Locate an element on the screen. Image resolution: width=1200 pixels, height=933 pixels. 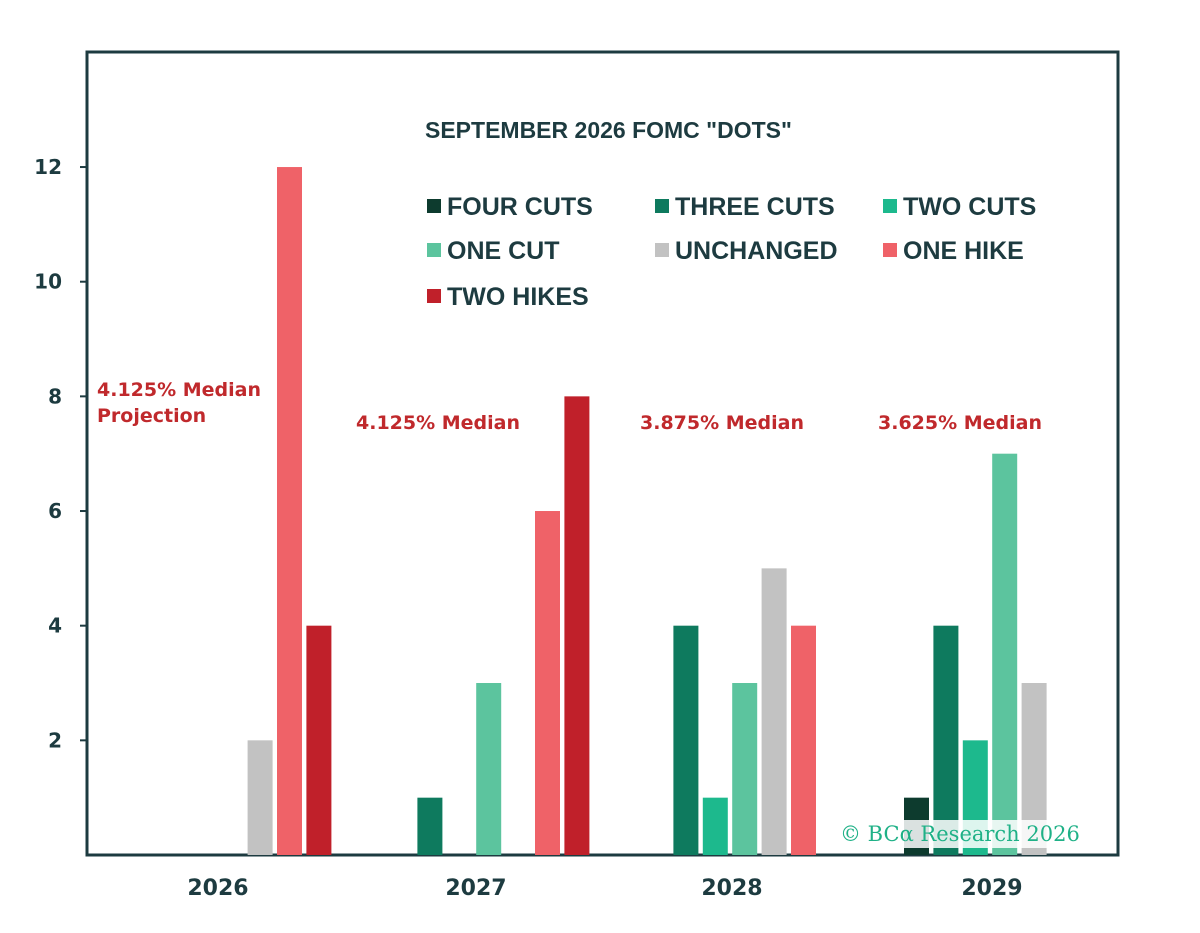
y-tick-label: 8 is located at coordinates (55, 396).